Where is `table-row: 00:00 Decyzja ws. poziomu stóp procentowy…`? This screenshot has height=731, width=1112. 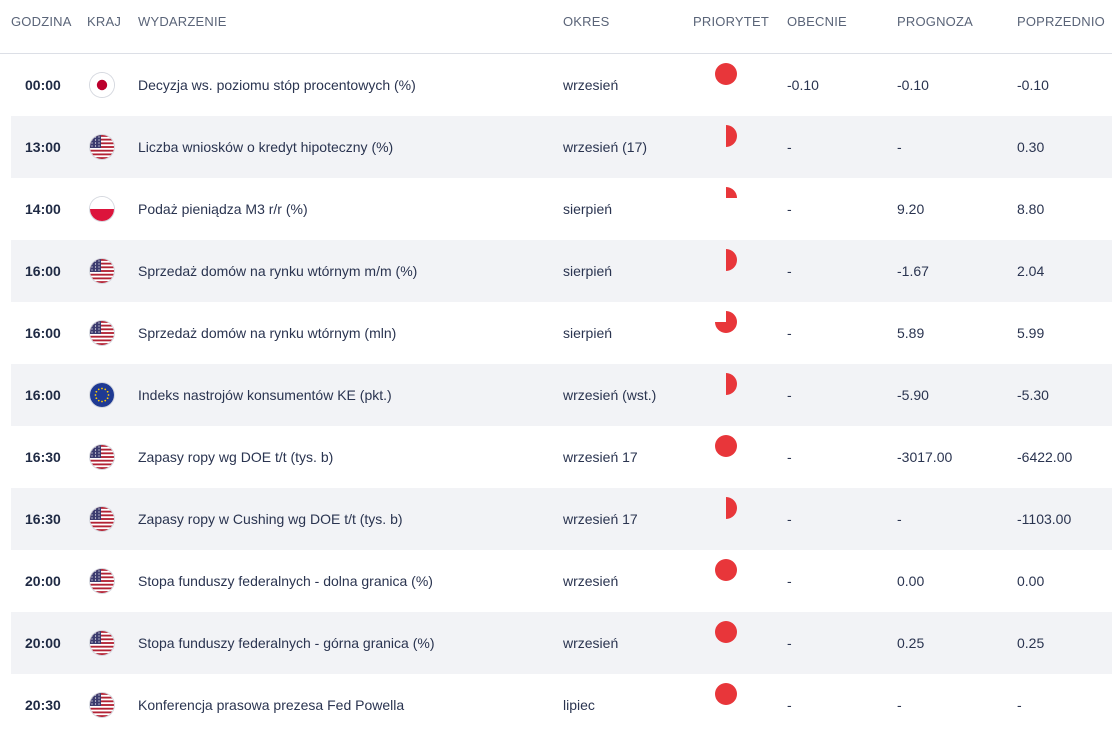 table-row: 00:00 Decyzja ws. poziomu stóp procentowy… is located at coordinates (561, 85).